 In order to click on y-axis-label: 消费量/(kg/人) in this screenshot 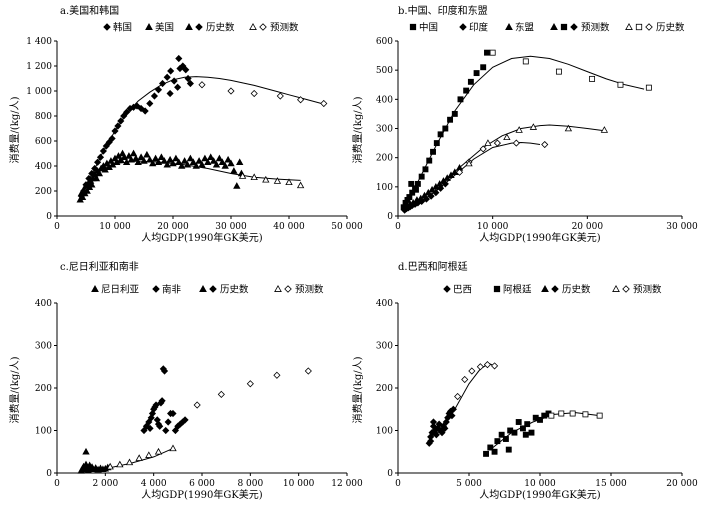, I will do `click(14, 129)`.